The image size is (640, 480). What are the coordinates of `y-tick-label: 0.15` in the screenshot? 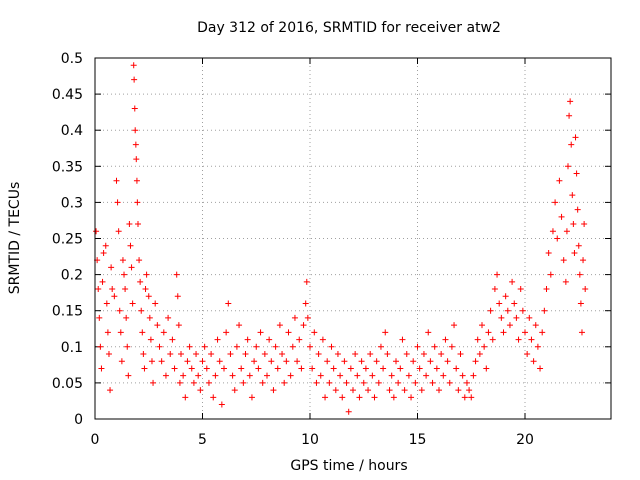 It's located at (67, 312).